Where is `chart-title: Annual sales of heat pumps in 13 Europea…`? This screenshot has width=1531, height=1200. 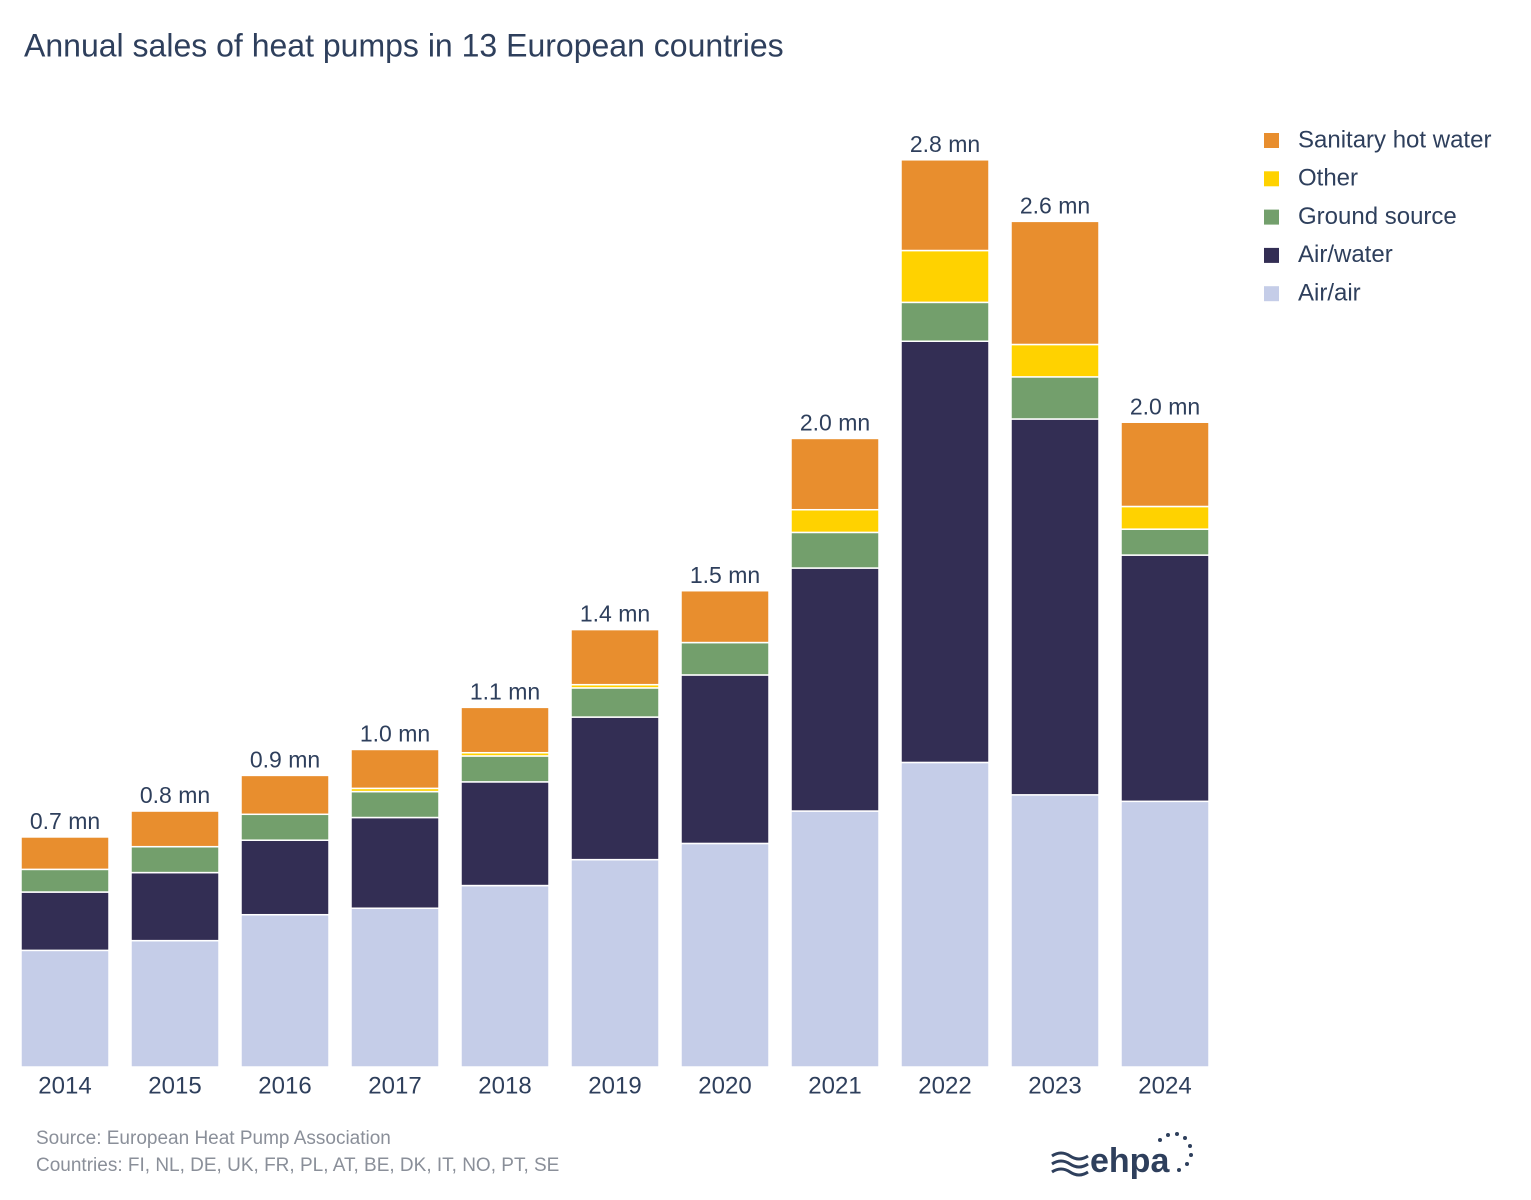 chart-title: Annual sales of heat pumps in 13 Europea… is located at coordinates (404, 45).